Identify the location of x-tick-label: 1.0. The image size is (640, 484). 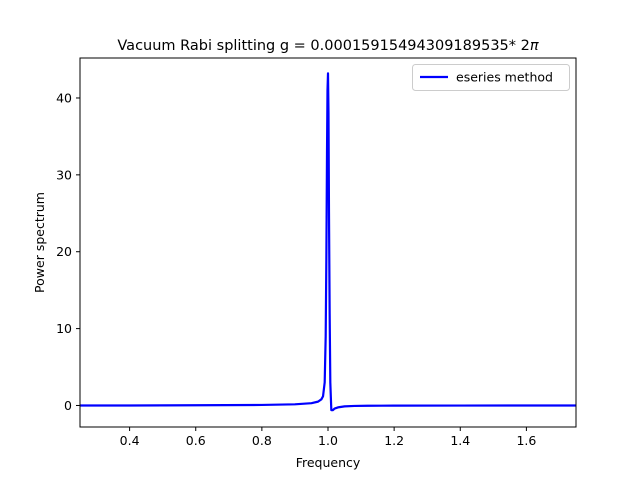
(328, 440).